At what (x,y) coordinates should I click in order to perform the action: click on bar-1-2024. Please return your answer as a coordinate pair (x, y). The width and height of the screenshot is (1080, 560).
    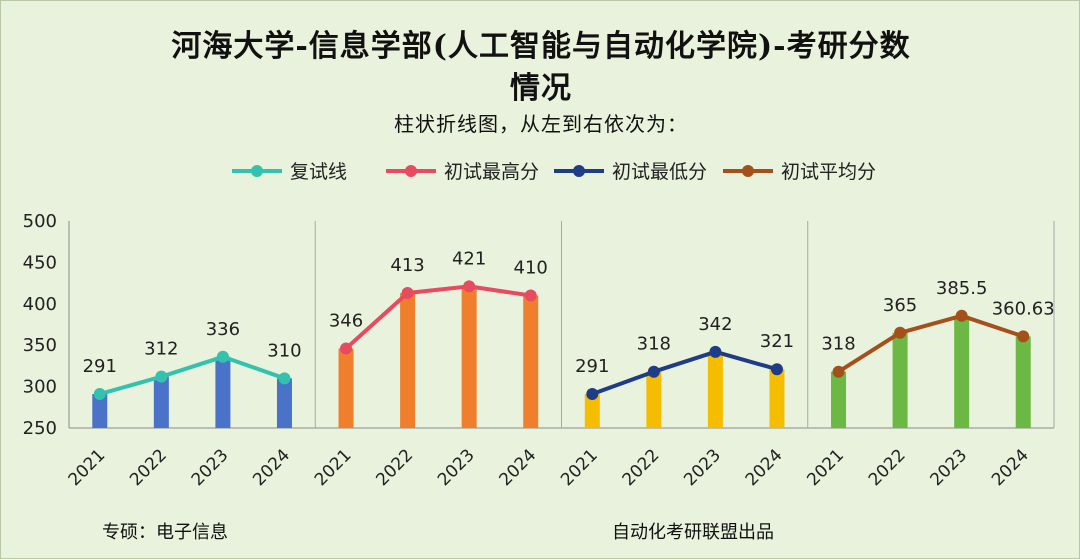
    Looking at the image, I should click on (284, 403).